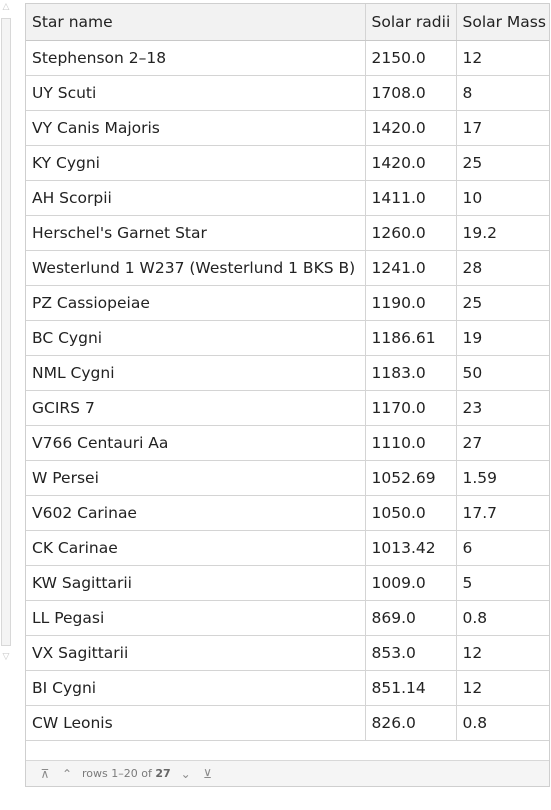 This screenshot has height=810, width=551. What do you see at coordinates (411, 22) in the screenshot?
I see `column-header-solar-radii: Solar radii` at bounding box center [411, 22].